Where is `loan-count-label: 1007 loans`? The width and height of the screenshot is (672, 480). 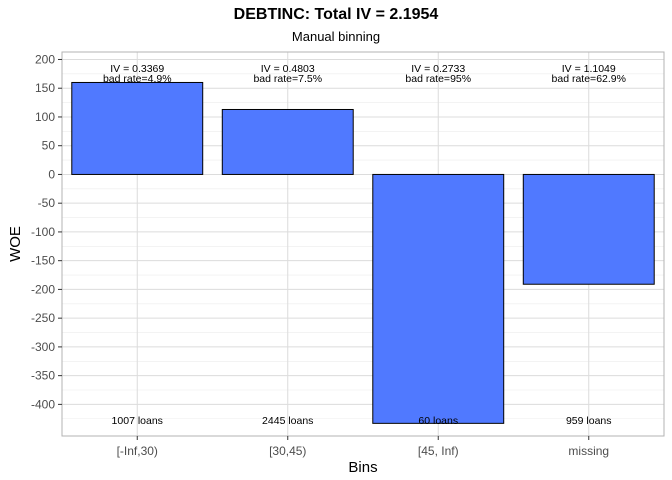
loan-count-label: 1007 loans is located at coordinates (137, 421).